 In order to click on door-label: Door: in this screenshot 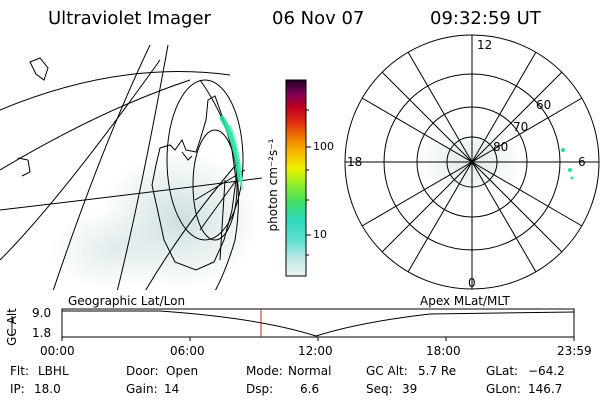, I will do `click(142, 371)`.